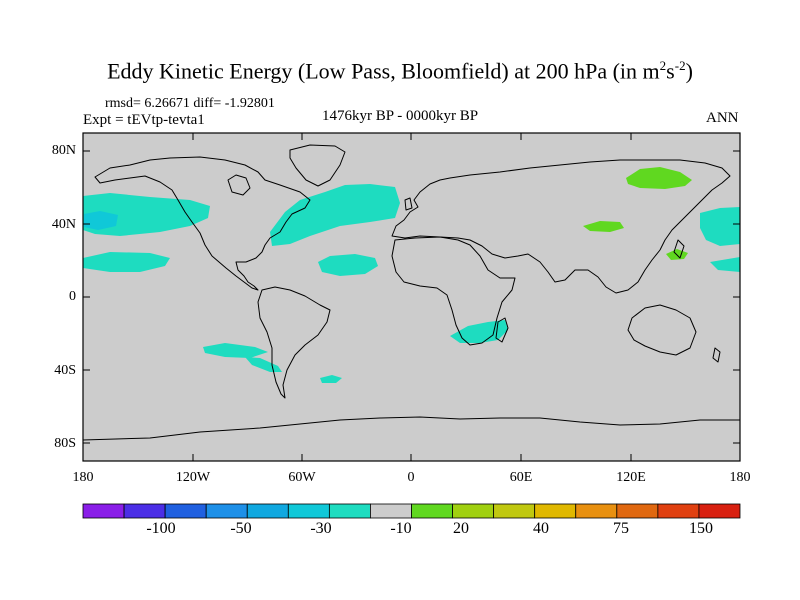 The width and height of the screenshot is (800, 600). I want to click on lon-label-180e: 180, so click(740, 477).